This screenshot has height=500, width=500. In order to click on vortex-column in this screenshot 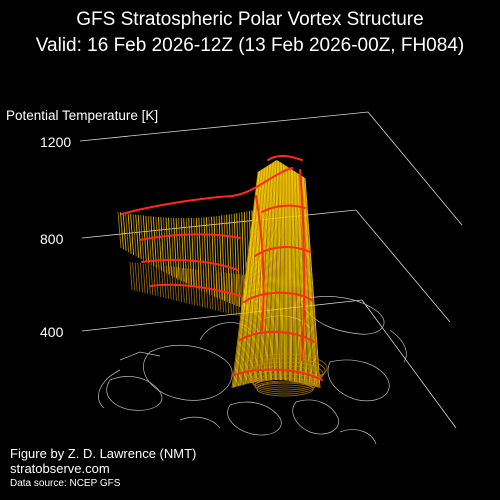, I will do `click(279, 278)`.